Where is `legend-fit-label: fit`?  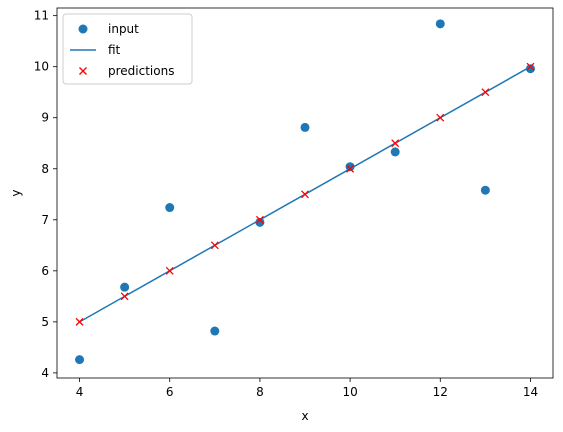 legend-fit-label: fit is located at coordinates (114, 50).